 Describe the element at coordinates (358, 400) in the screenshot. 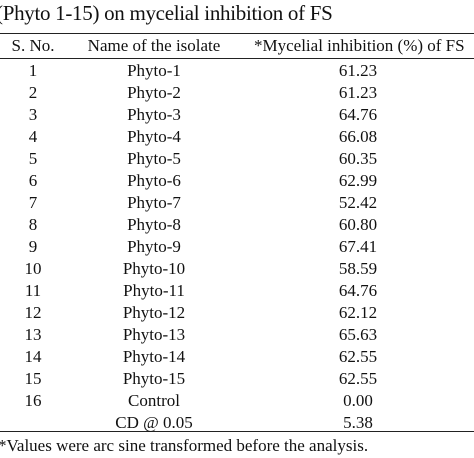

I see `inhibition-value-cell: 0.00` at that location.